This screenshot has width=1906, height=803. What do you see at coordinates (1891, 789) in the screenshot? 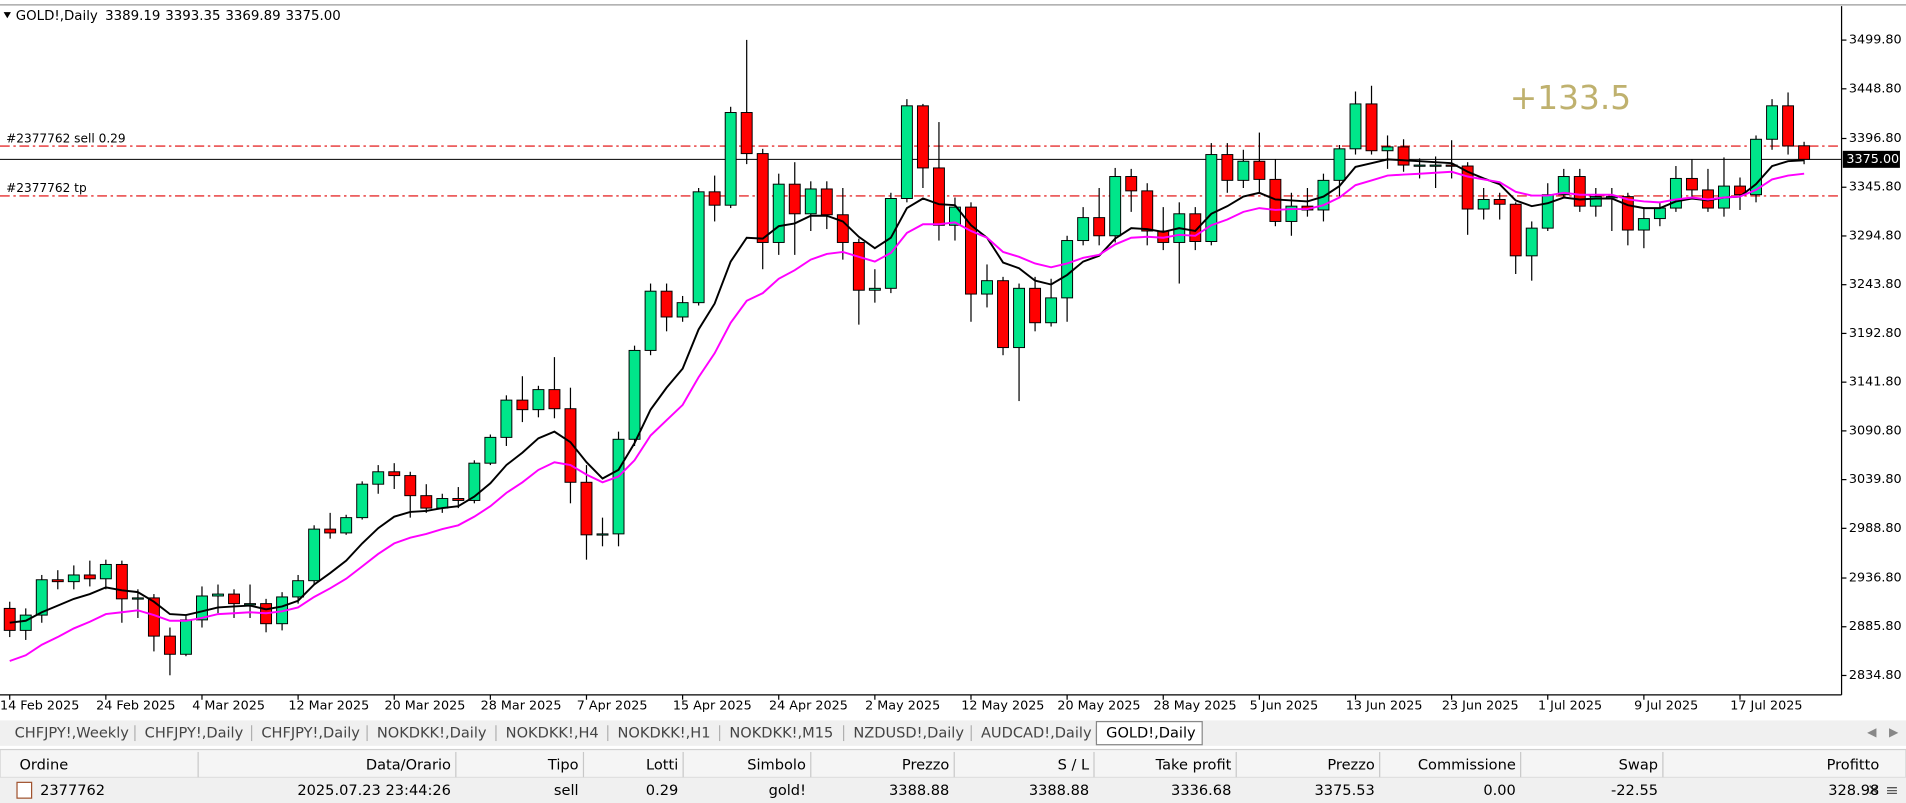
I see `menu: ≡` at bounding box center [1891, 789].